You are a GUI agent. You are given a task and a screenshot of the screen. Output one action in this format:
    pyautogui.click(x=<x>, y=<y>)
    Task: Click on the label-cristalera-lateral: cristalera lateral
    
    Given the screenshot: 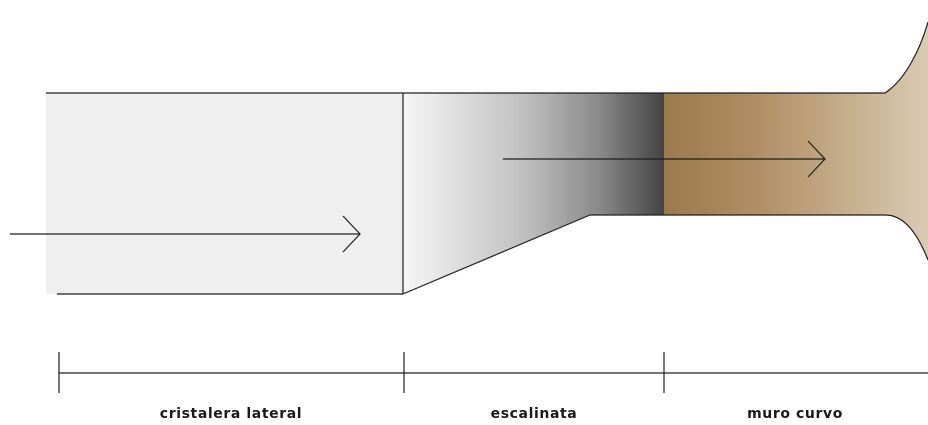 What is the action you would take?
    pyautogui.click(x=231, y=414)
    